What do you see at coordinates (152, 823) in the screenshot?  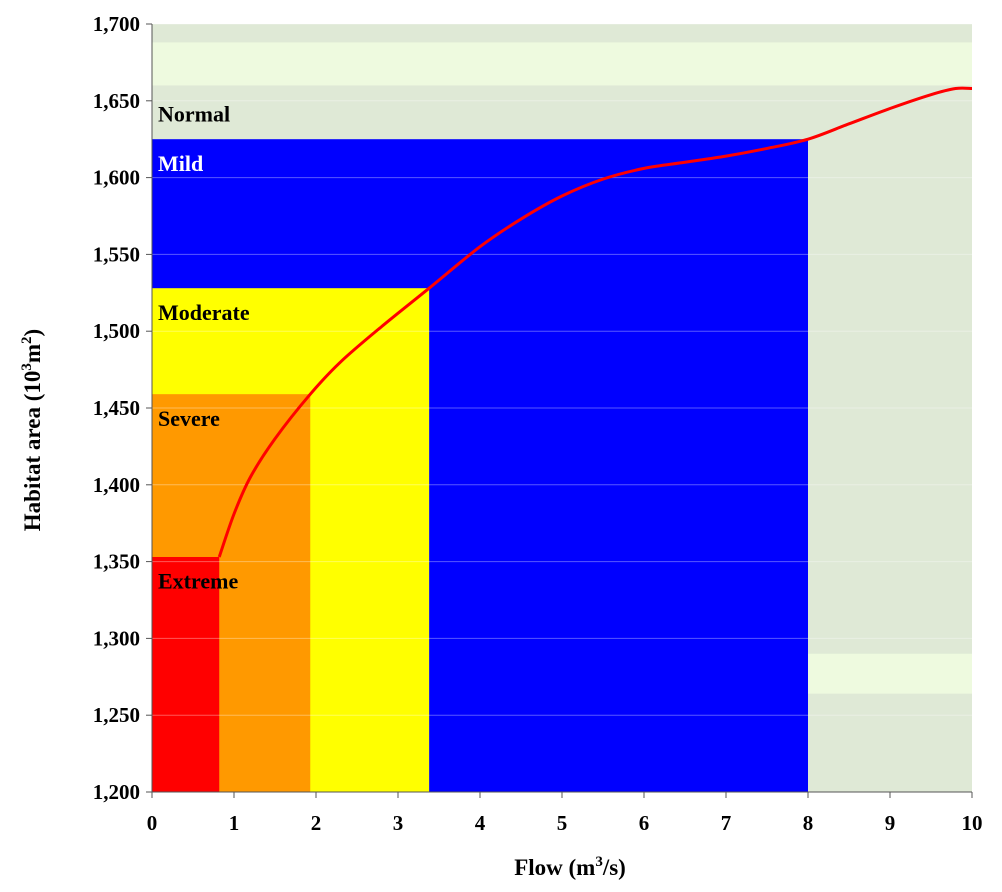 I see `x-tick-label: 0` at bounding box center [152, 823].